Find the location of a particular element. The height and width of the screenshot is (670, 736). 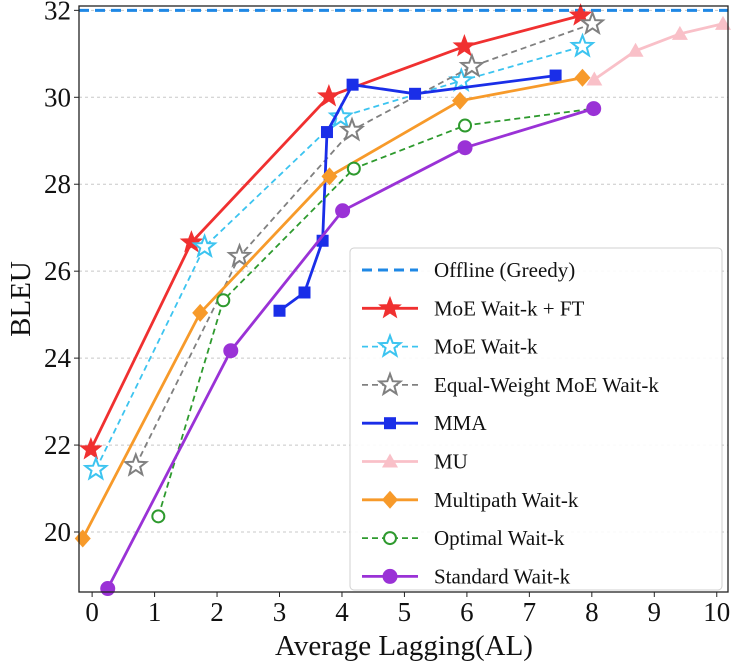

legend-label: Optimal Wait-k is located at coordinates (499, 538).